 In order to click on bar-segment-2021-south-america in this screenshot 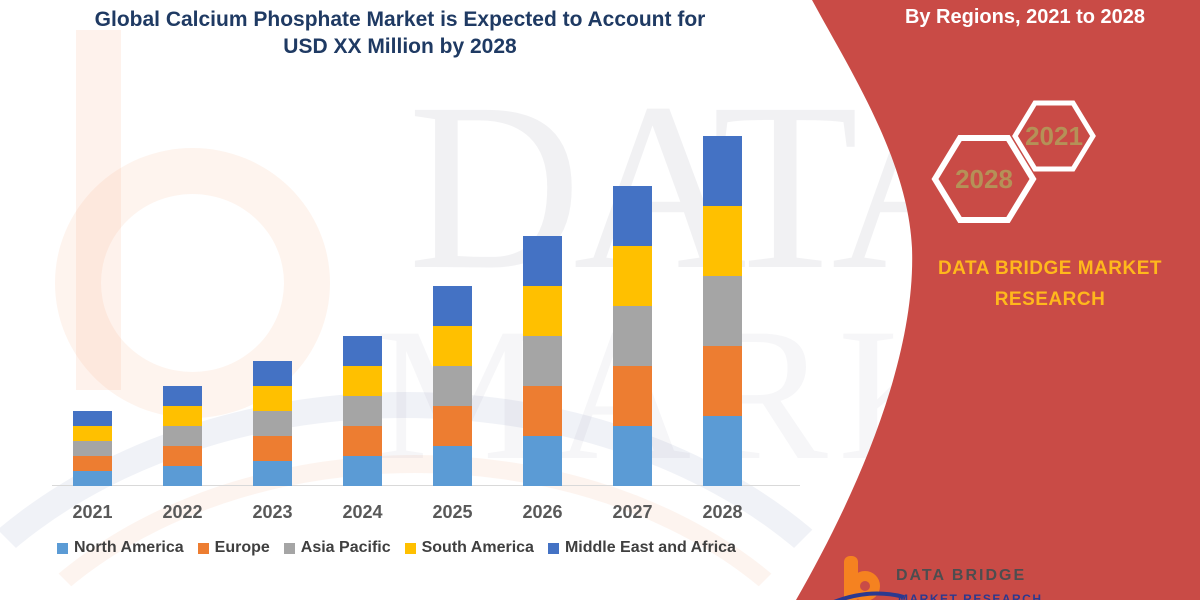, I will do `click(92, 433)`.